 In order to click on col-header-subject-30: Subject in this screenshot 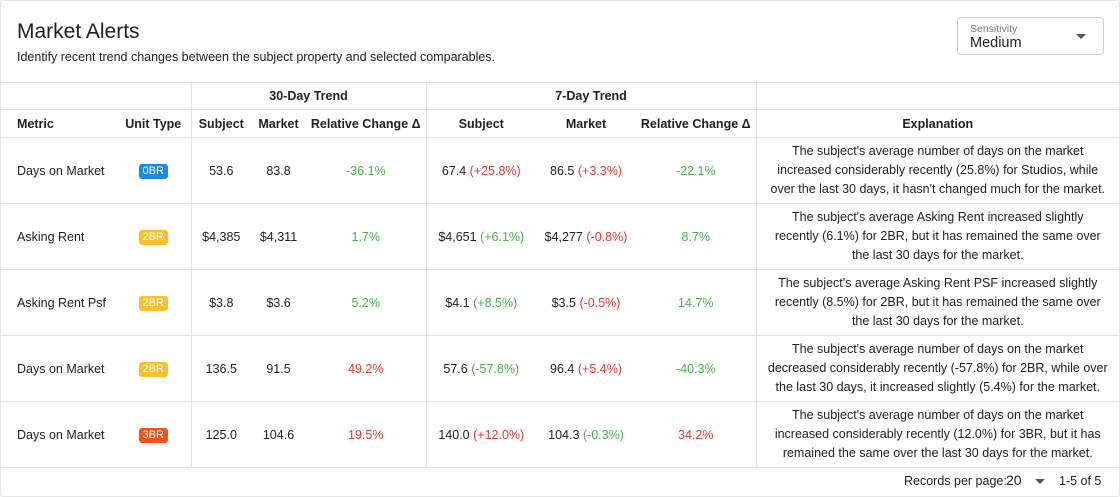, I will do `click(220, 123)`.